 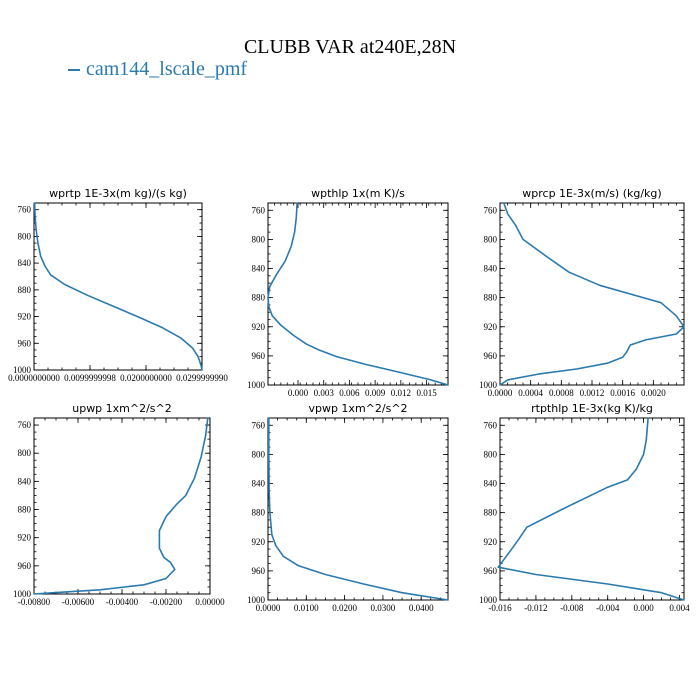 I want to click on x-tick-label: 0.003, so click(x=324, y=393).